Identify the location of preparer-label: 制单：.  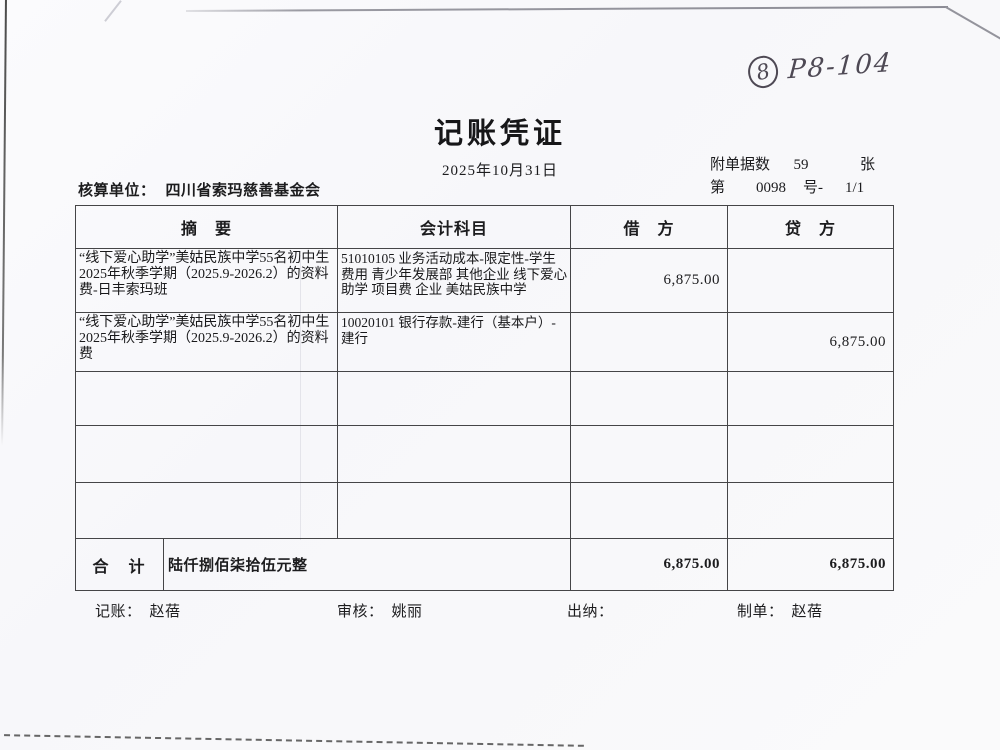
(760, 612).